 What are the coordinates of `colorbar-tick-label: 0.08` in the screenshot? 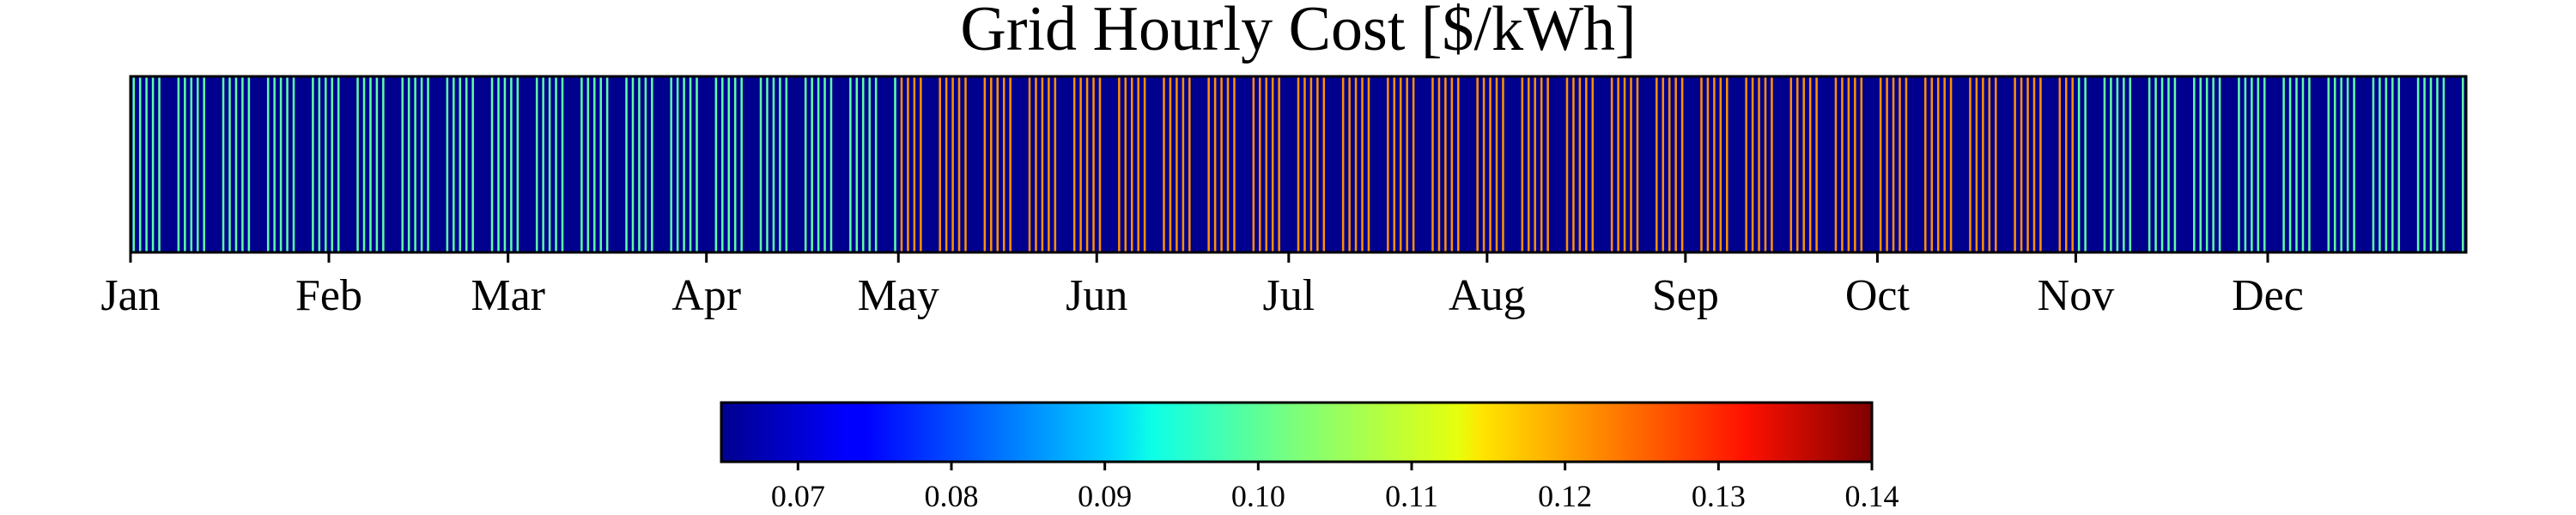 It's located at (952, 496).